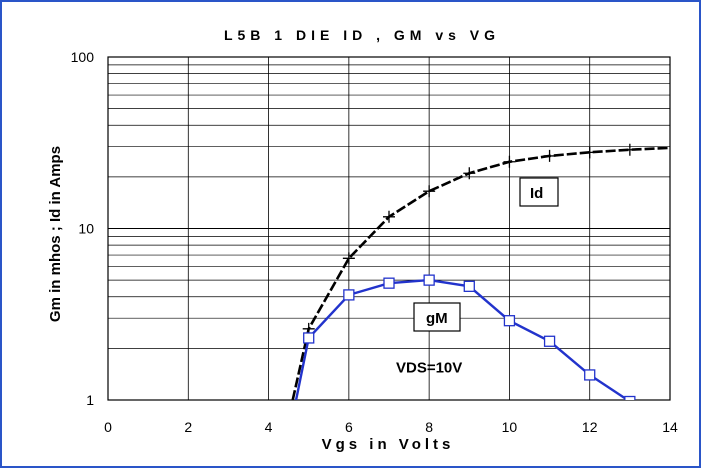 Image resolution: width=701 pixels, height=468 pixels. I want to click on legend-box-id, so click(539, 192).